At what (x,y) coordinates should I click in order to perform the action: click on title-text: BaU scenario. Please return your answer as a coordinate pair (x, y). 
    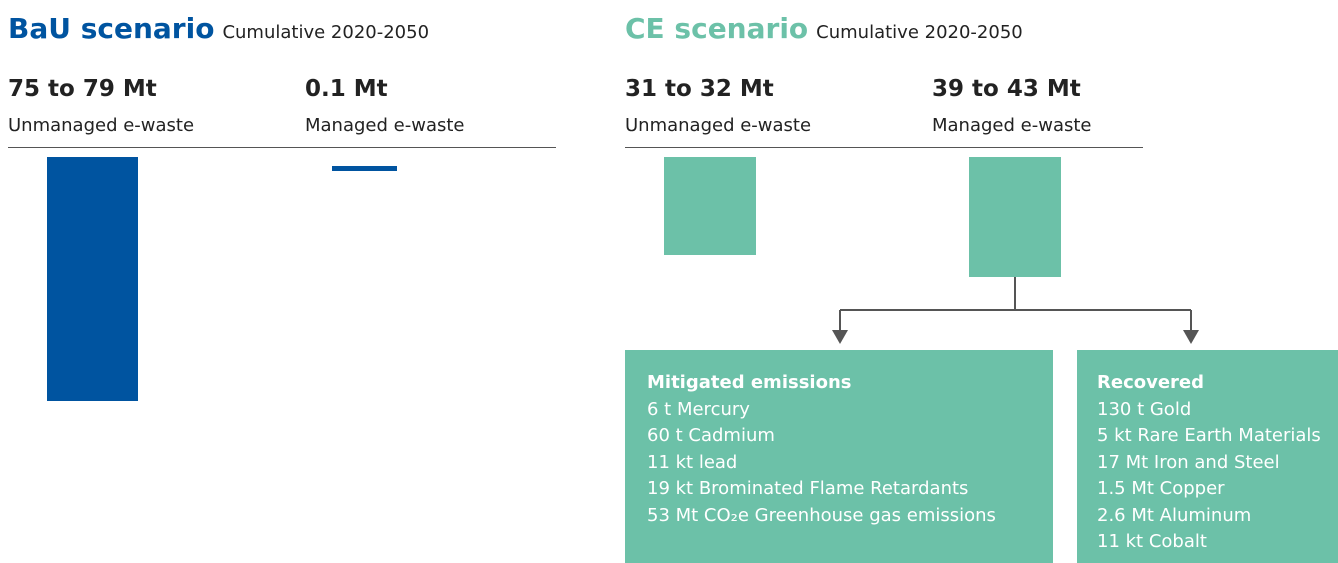
    Looking at the image, I should click on (111, 28).